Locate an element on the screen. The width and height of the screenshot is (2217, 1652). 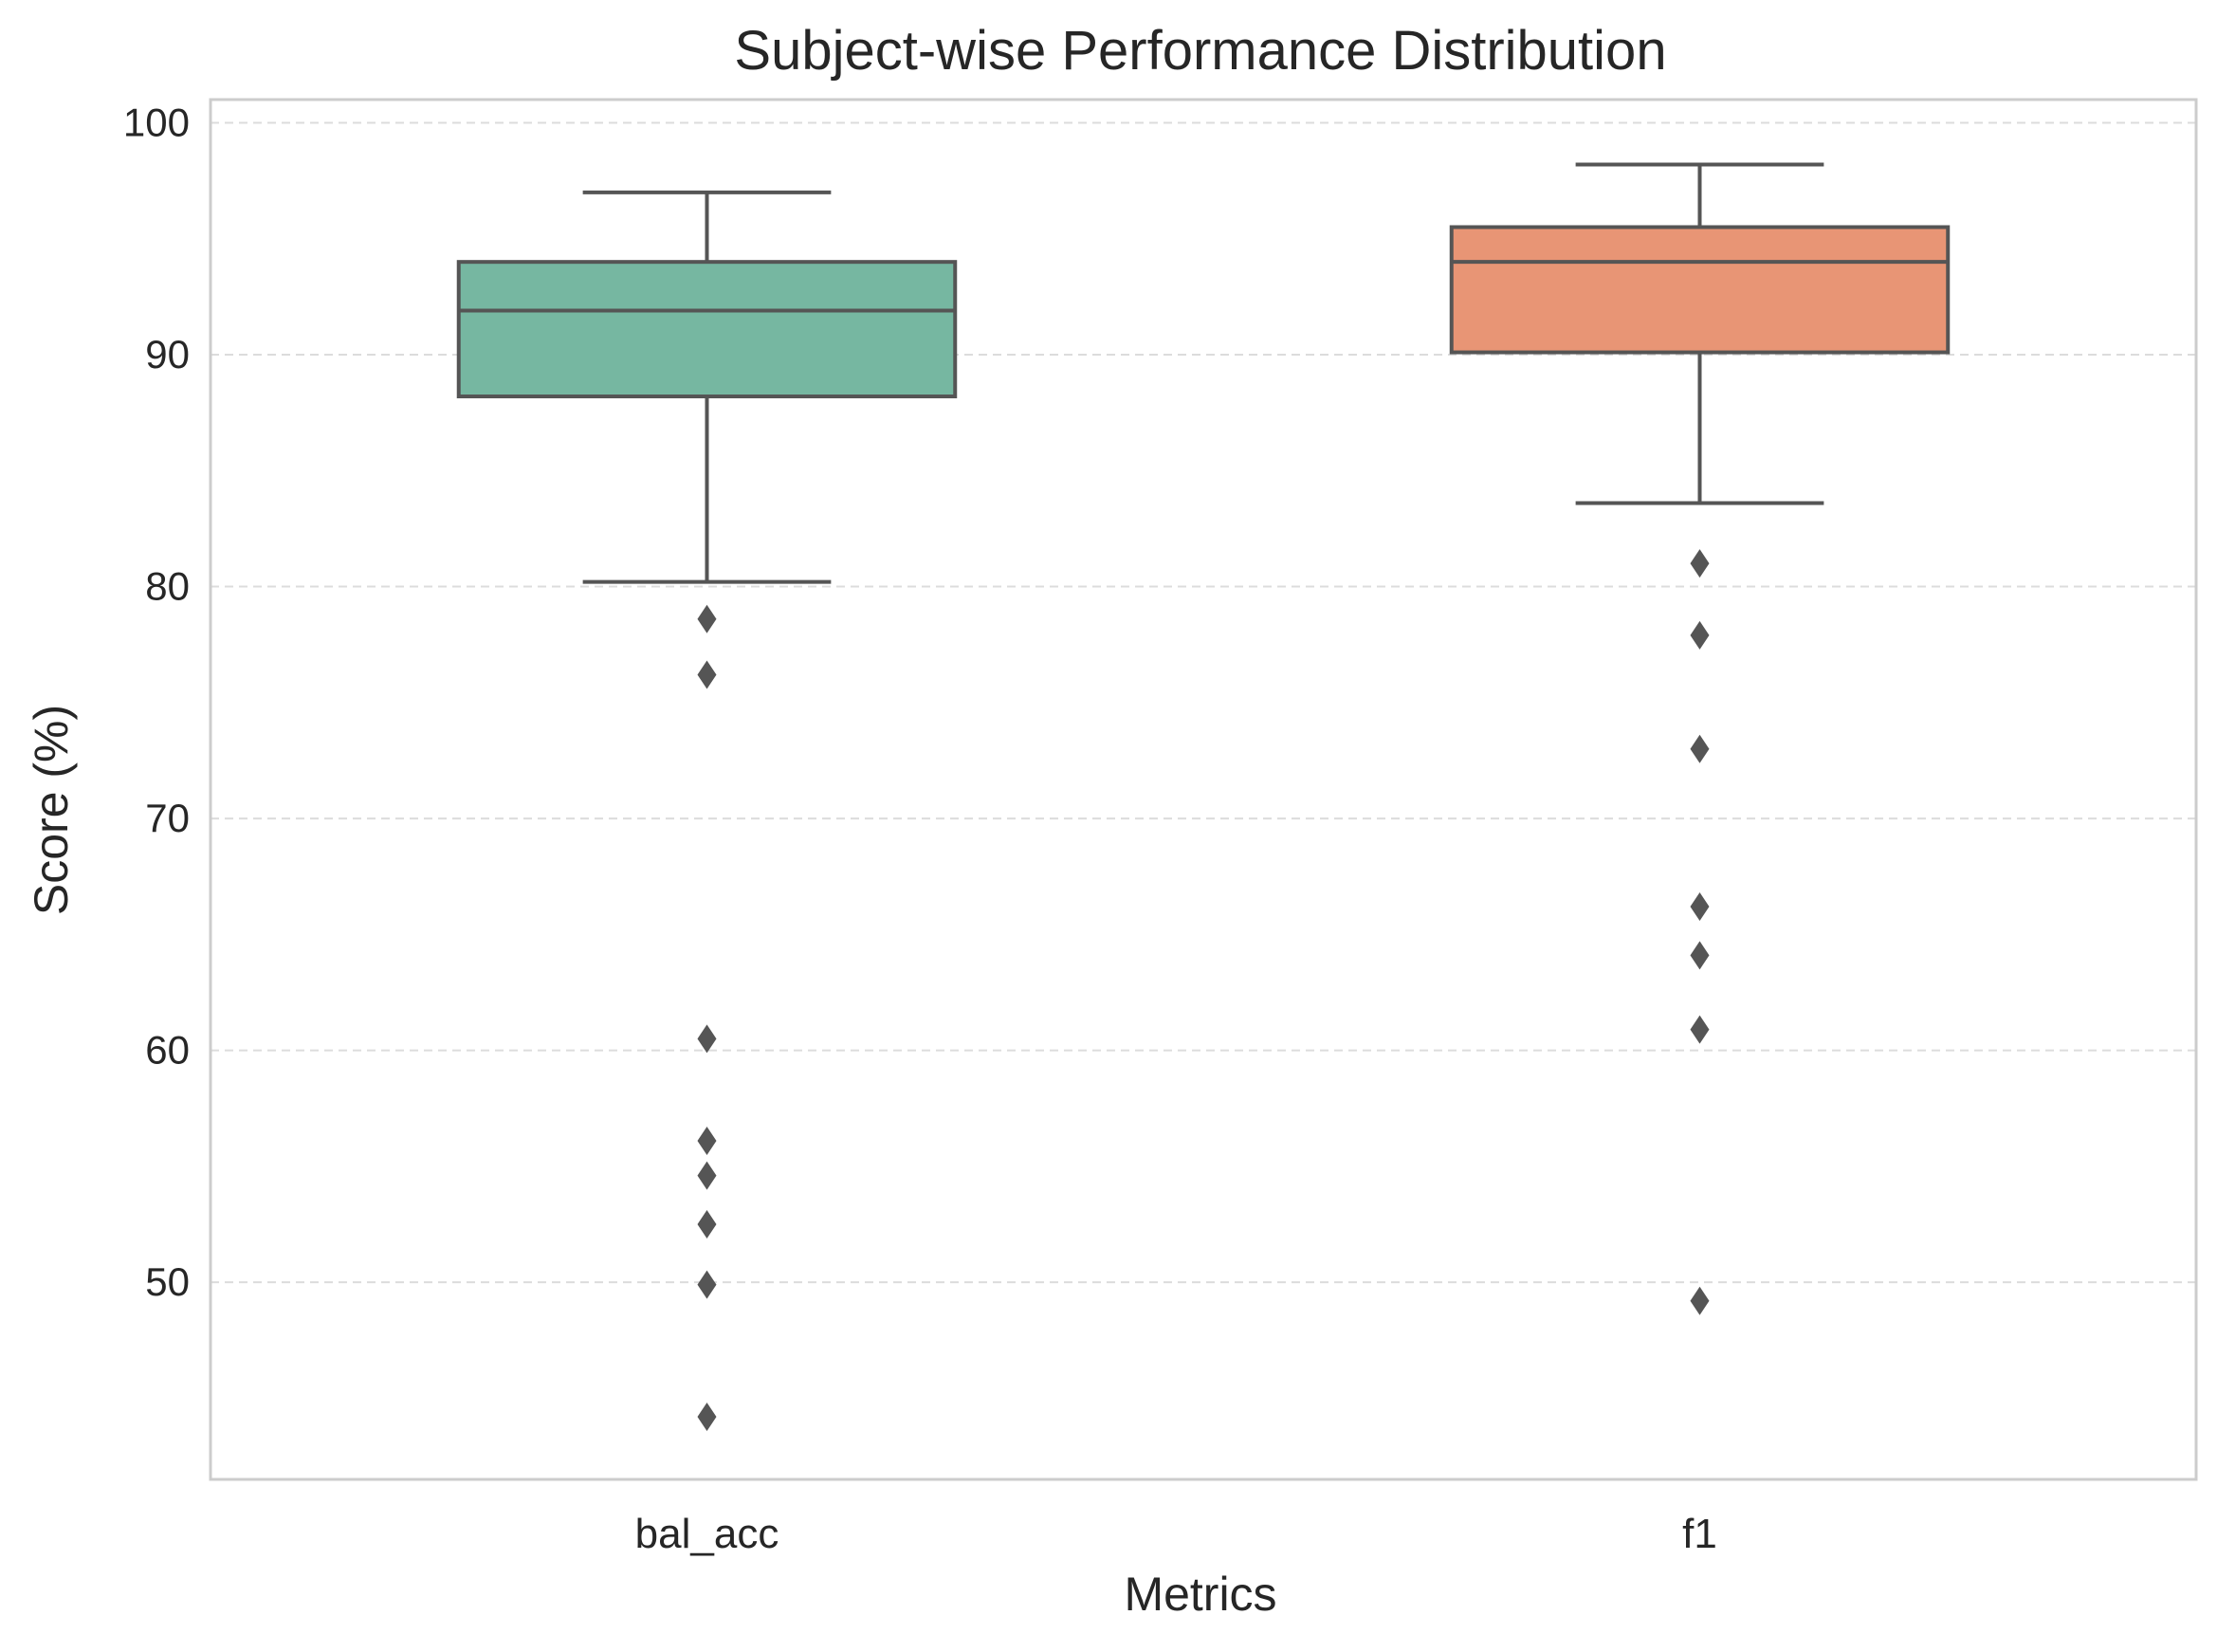
x-tick-label: f1 is located at coordinates (1700, 1534).